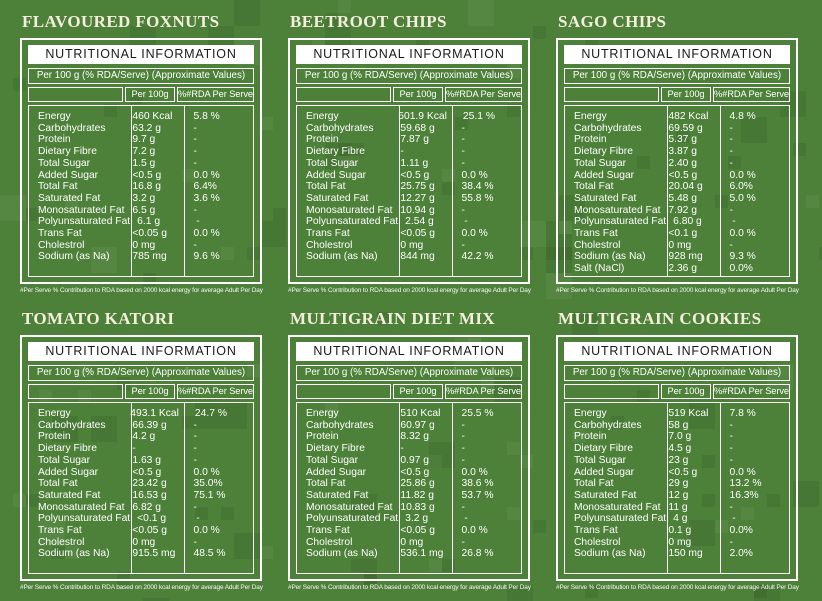  Describe the element at coordinates (419, 222) in the screenshot. I see `nutrient-value-per-100g: 2.54 g` at that location.